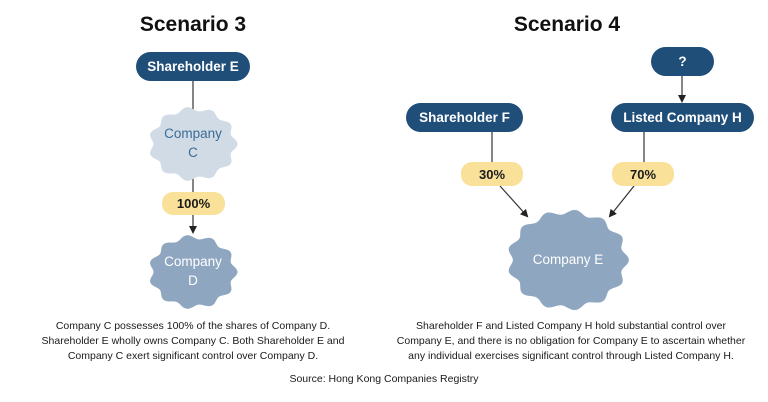  Describe the element at coordinates (193, 203) in the screenshot. I see `pct-100-badge: 100%` at that location.